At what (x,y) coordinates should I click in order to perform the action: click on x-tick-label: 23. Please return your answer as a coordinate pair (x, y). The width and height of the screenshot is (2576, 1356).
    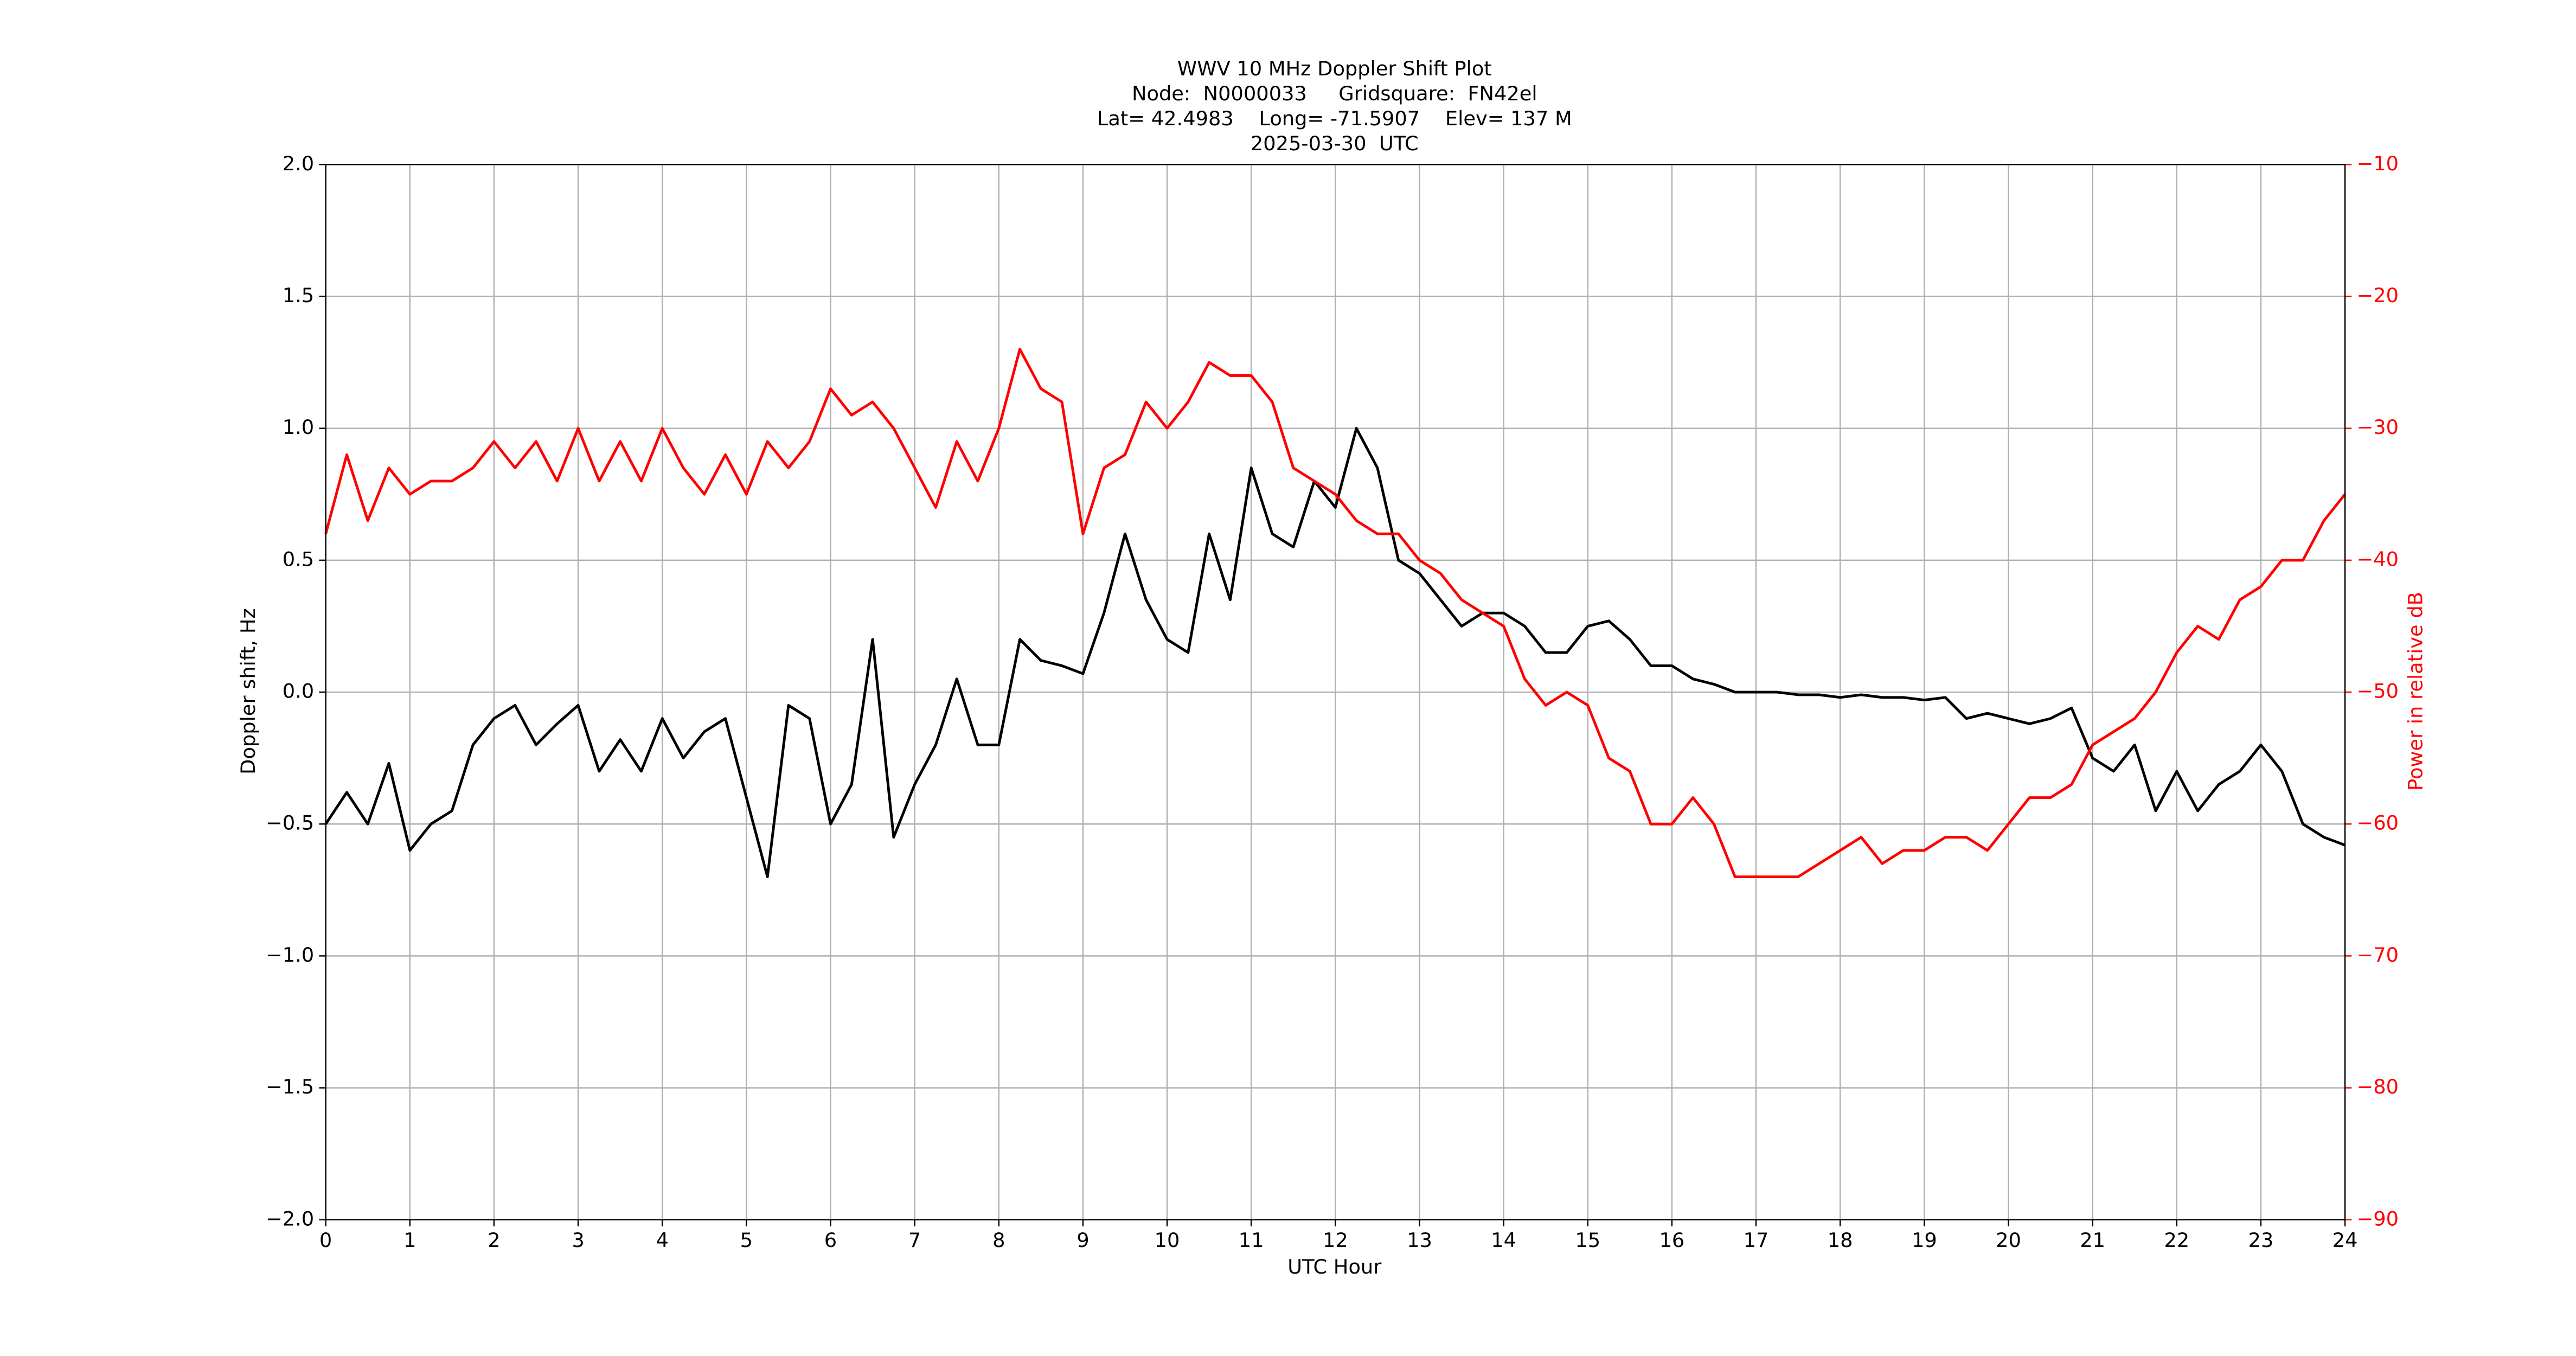
    Looking at the image, I should click on (2261, 1240).